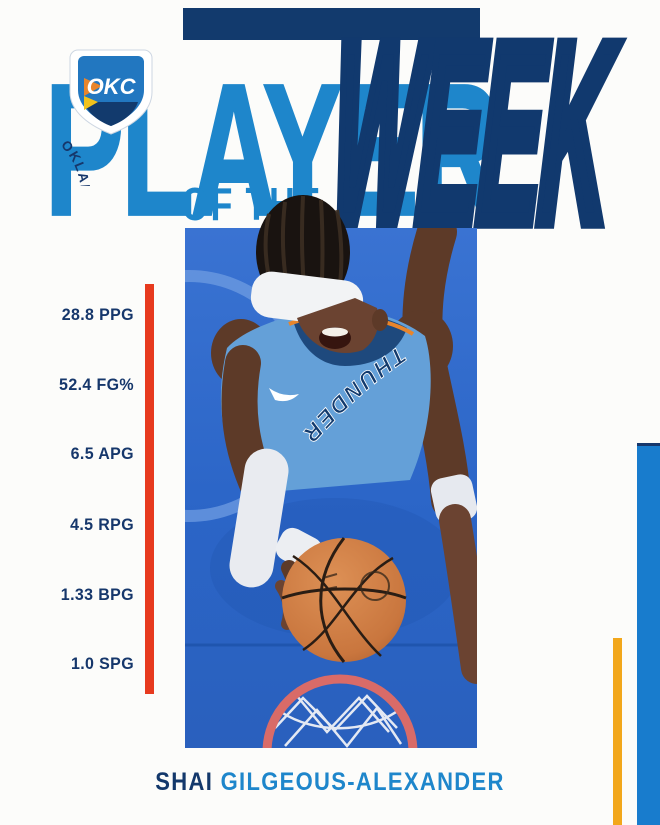 This screenshot has width=660, height=825. I want to click on title-week: WEEK, so click(475, 136).